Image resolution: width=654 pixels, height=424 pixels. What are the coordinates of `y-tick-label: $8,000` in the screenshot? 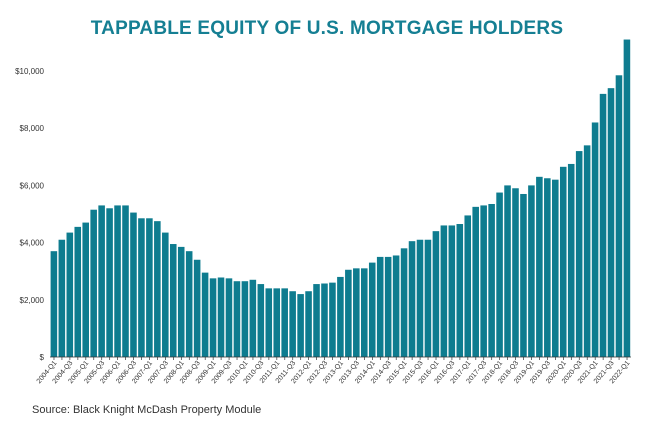 It's located at (32, 128).